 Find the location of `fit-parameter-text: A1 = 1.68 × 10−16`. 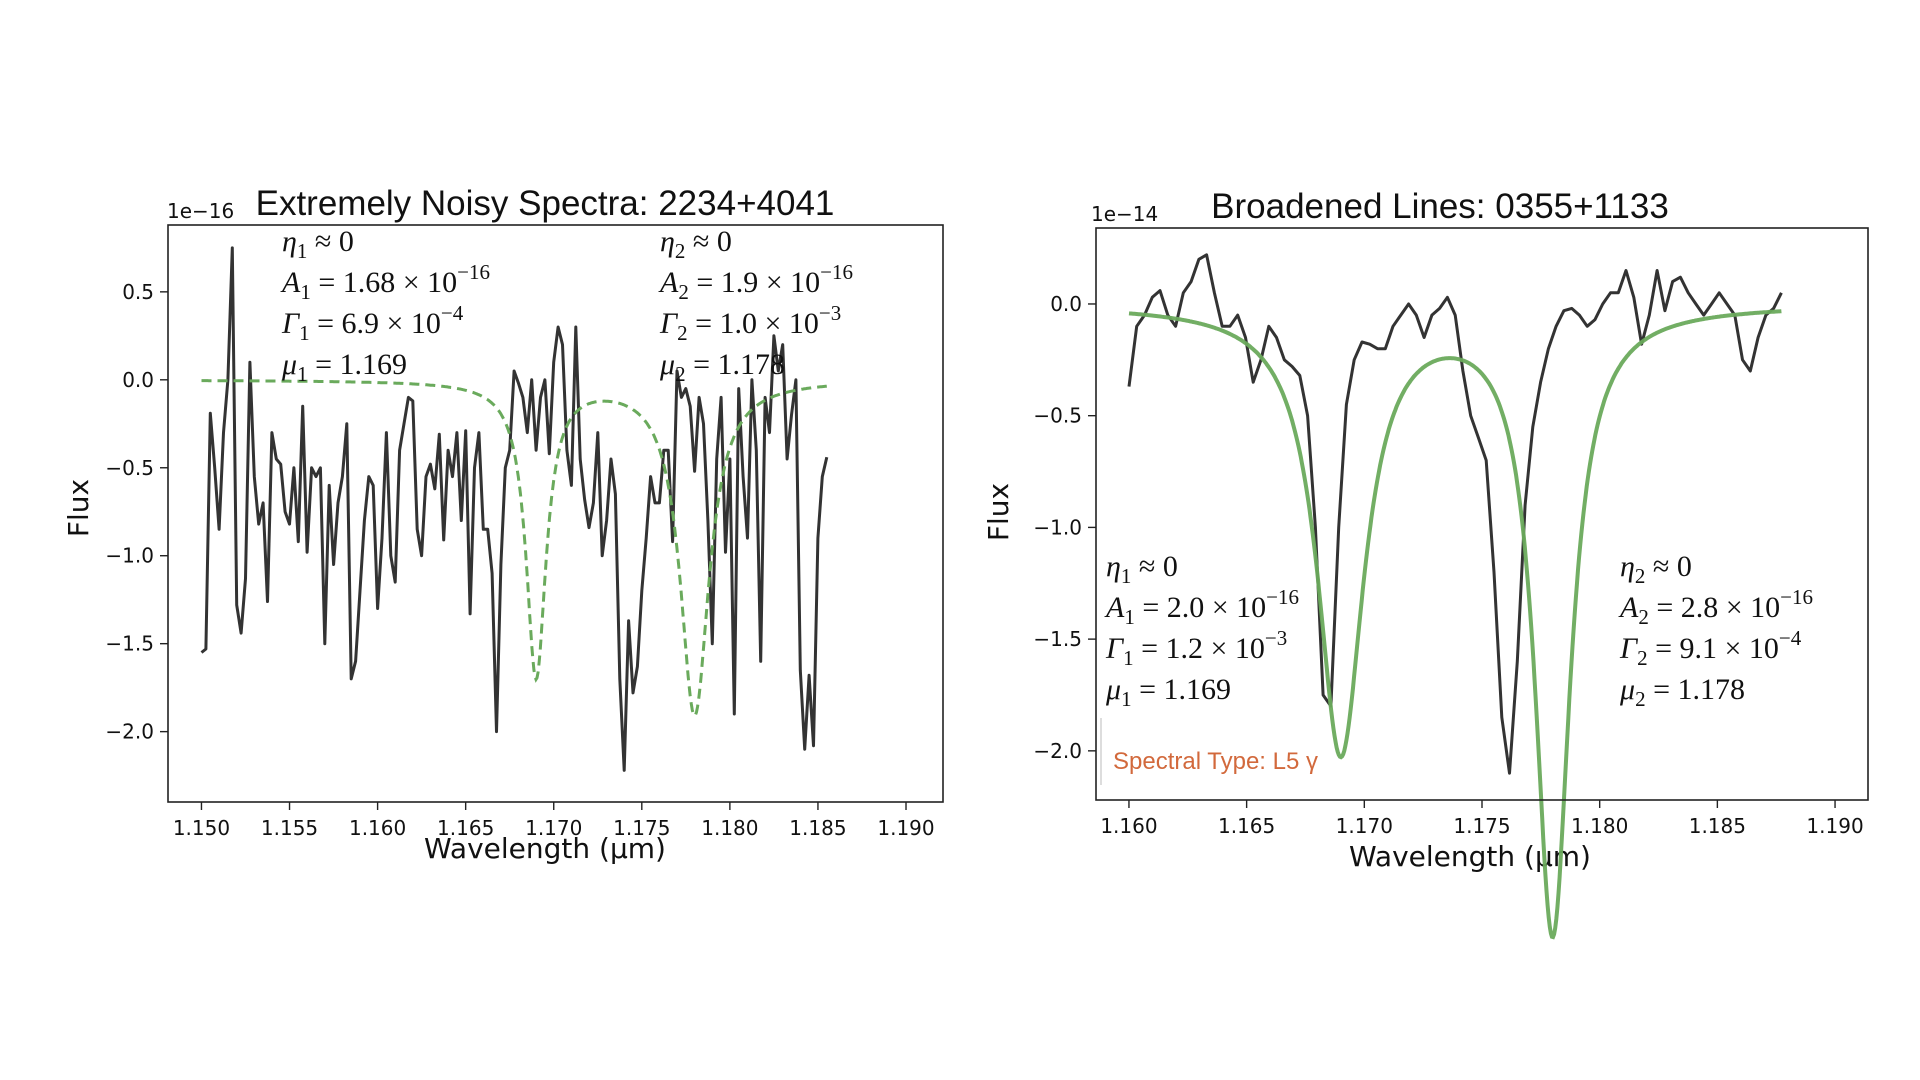

fit-parameter-text: A1 = 1.68 × 10−16 is located at coordinates (385, 282).